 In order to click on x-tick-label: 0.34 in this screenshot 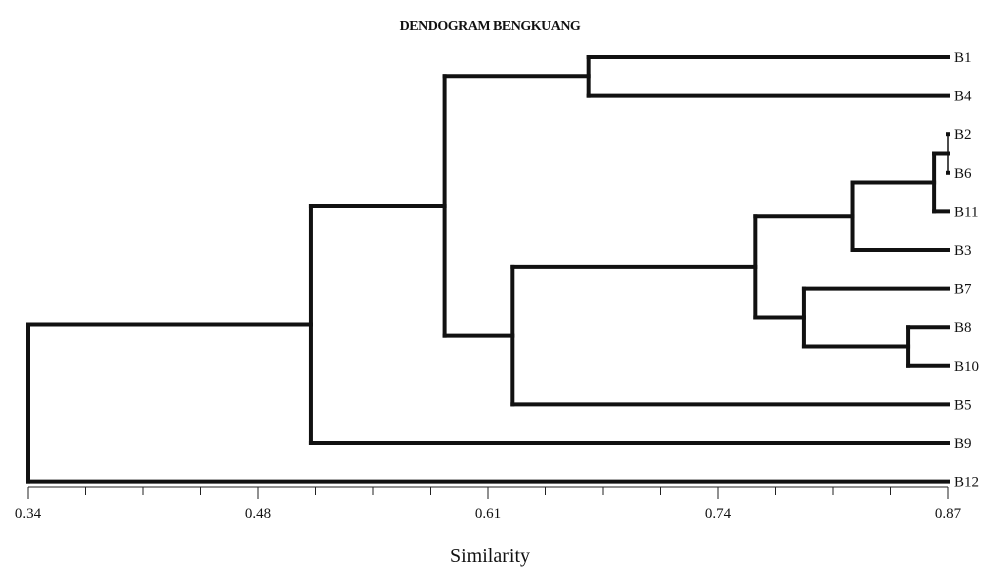, I will do `click(28, 514)`.